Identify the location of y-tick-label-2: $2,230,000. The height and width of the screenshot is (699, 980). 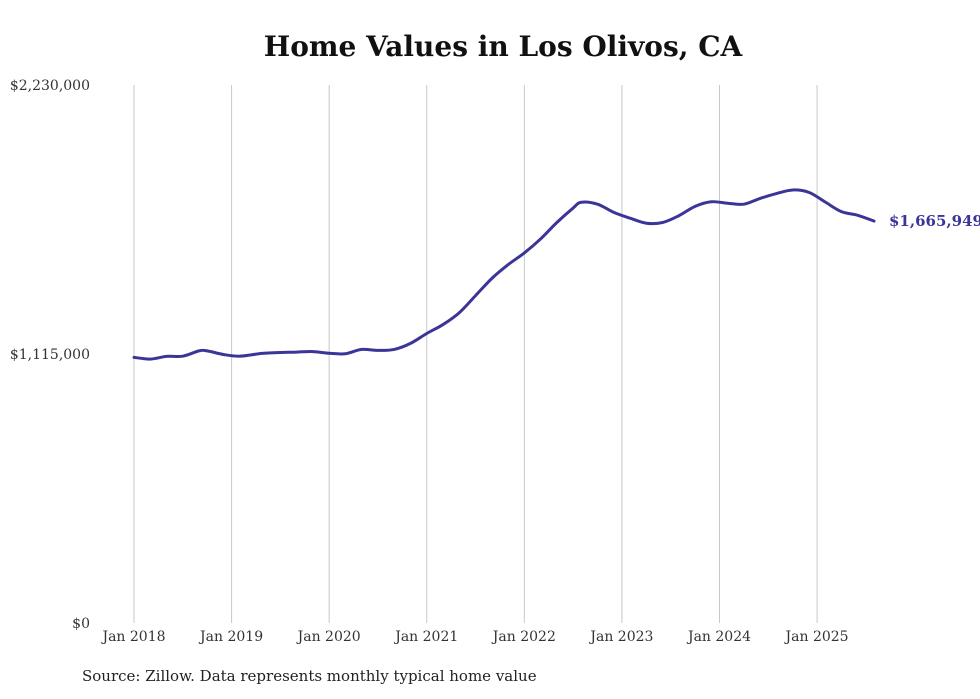
(50, 86).